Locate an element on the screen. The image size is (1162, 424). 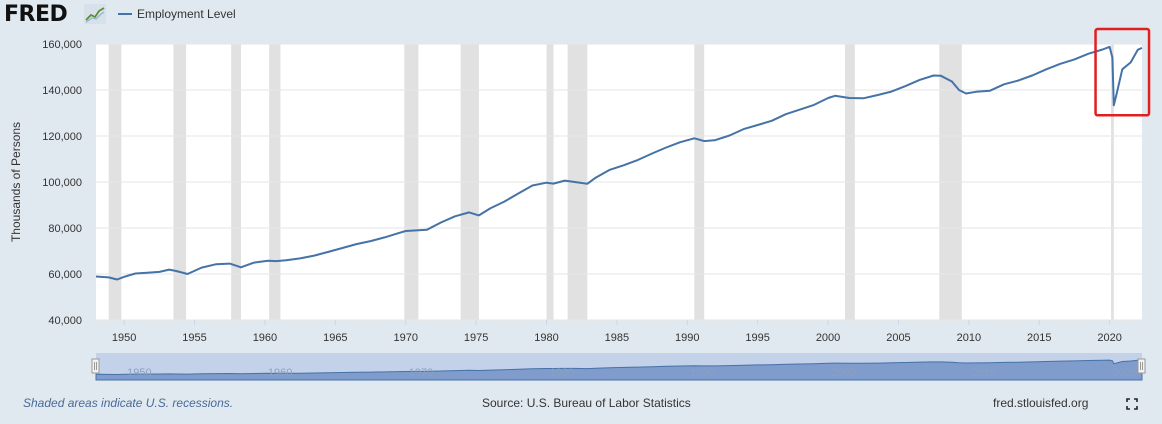
x-tick-label: 1965 is located at coordinates (335, 338).